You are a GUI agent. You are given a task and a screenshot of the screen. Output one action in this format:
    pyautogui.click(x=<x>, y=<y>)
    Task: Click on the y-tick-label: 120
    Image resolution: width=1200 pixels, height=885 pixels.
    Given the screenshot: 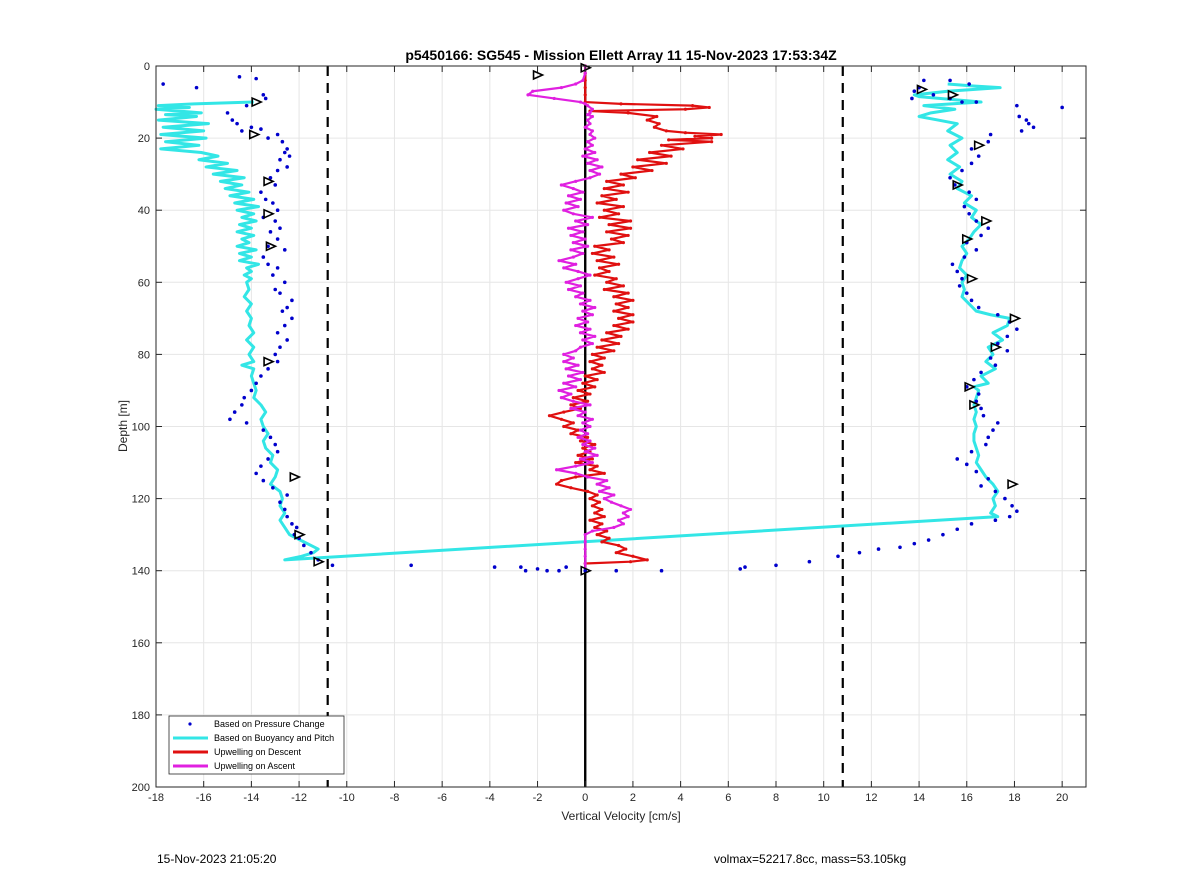 What is the action you would take?
    pyautogui.click(x=141, y=500)
    